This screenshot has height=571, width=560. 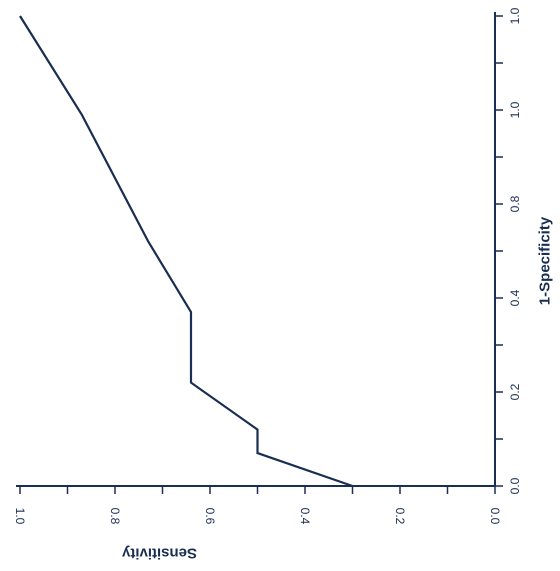 I want to click on x-axis-title: 1-Specificity, so click(x=545, y=260).